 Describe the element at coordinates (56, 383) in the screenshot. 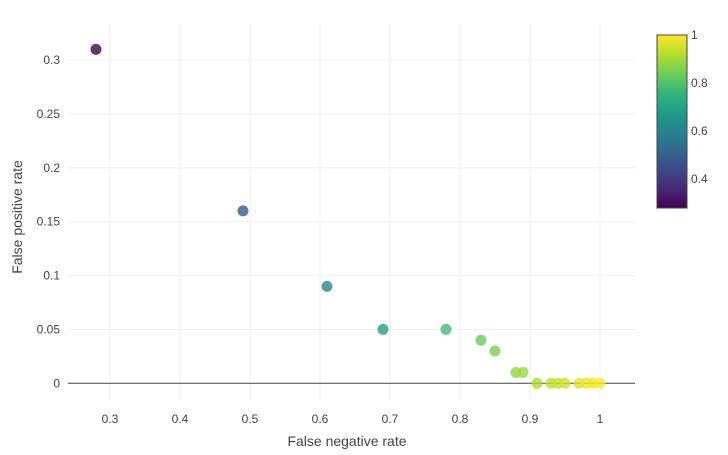

I see `y-tick-label: 0` at that location.